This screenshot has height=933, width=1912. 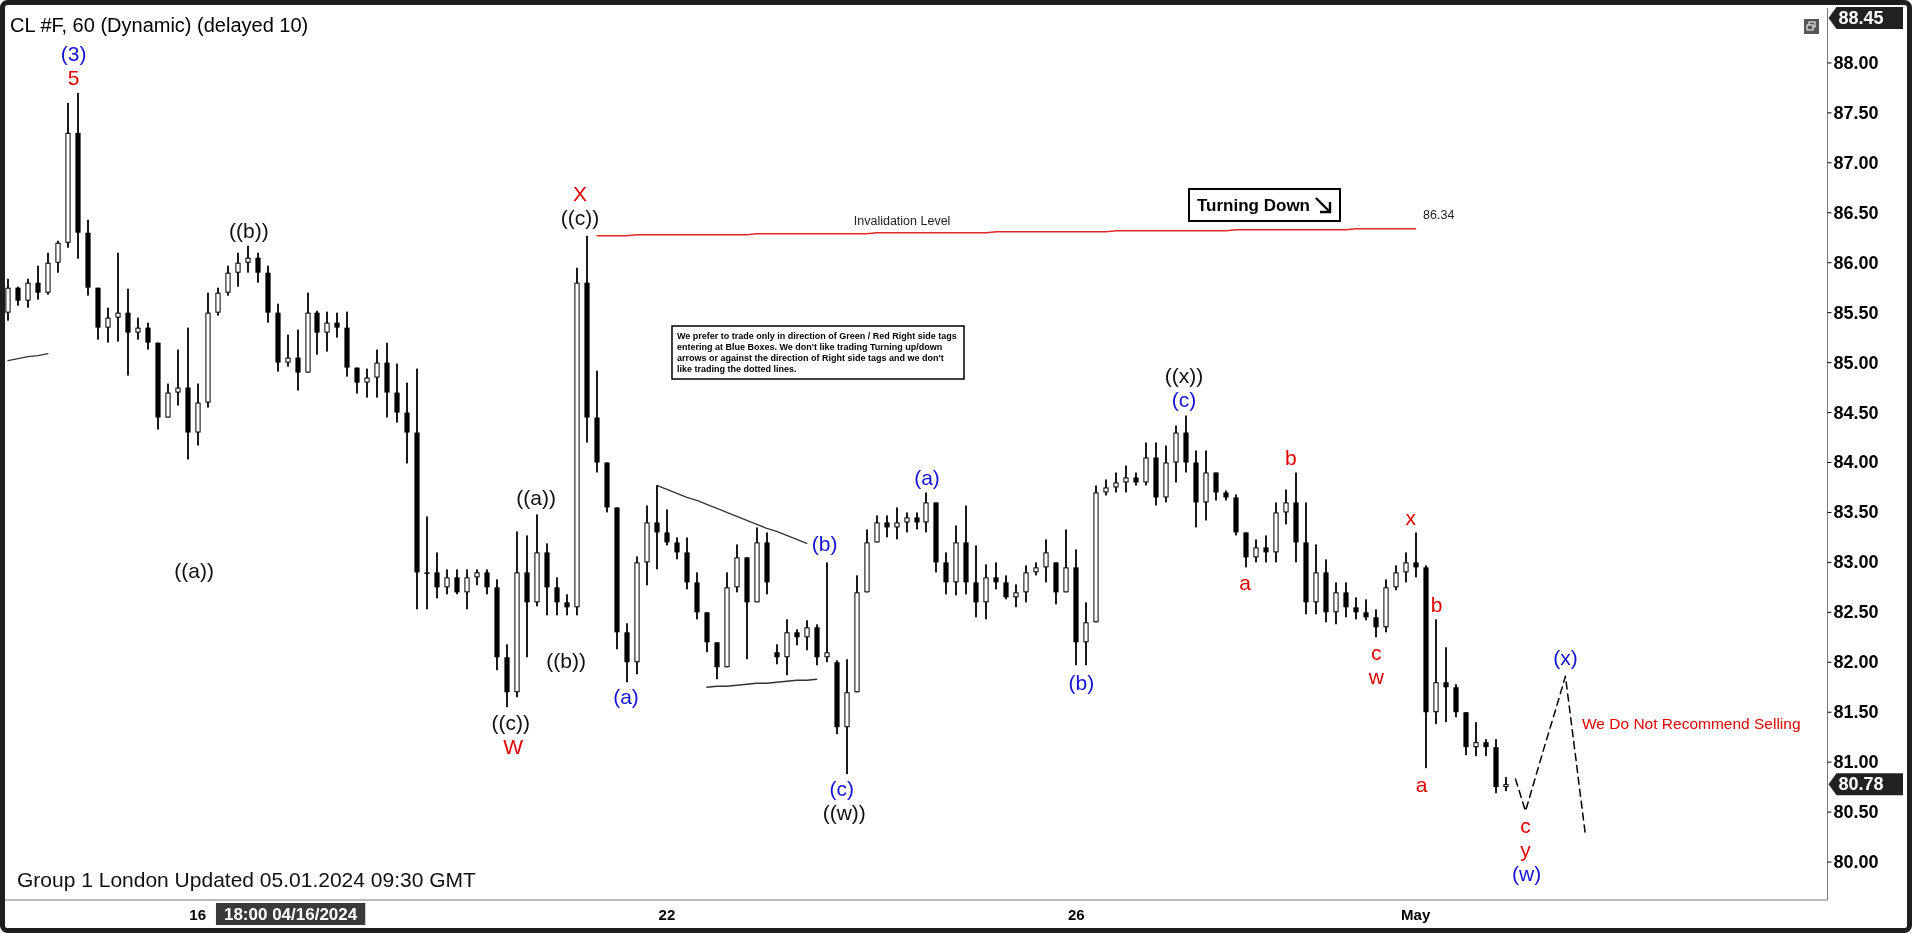 What do you see at coordinates (667, 914) in the screenshot?
I see `x-tick-label: 22` at bounding box center [667, 914].